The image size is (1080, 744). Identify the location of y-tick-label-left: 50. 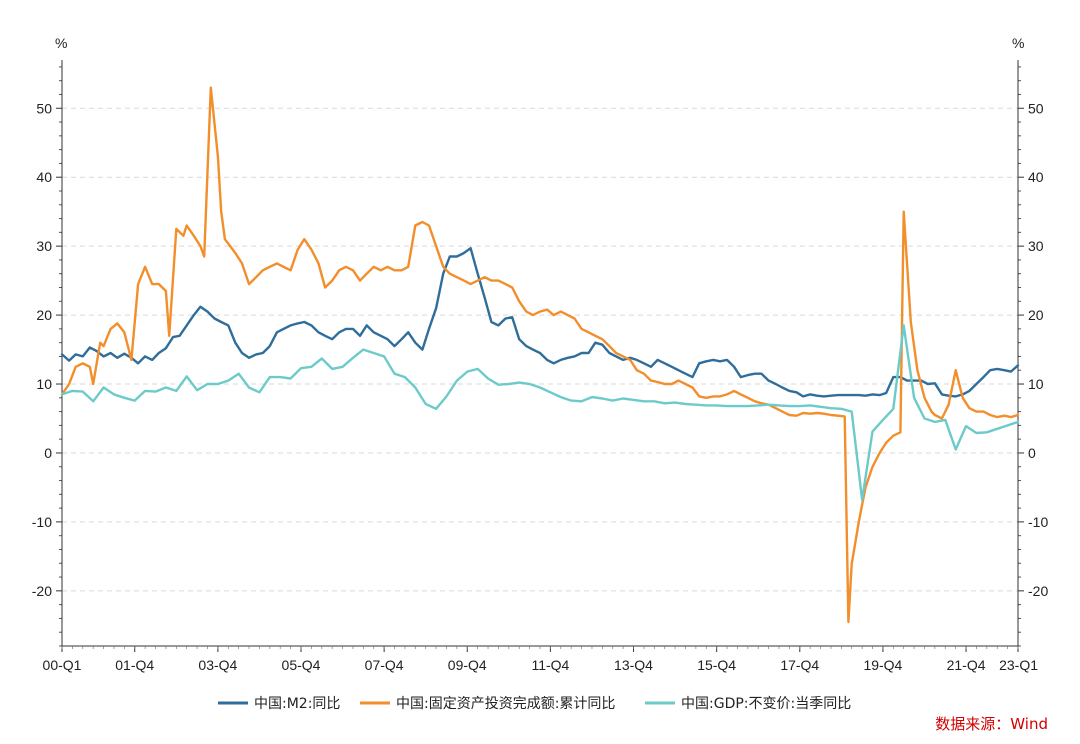
(44, 108).